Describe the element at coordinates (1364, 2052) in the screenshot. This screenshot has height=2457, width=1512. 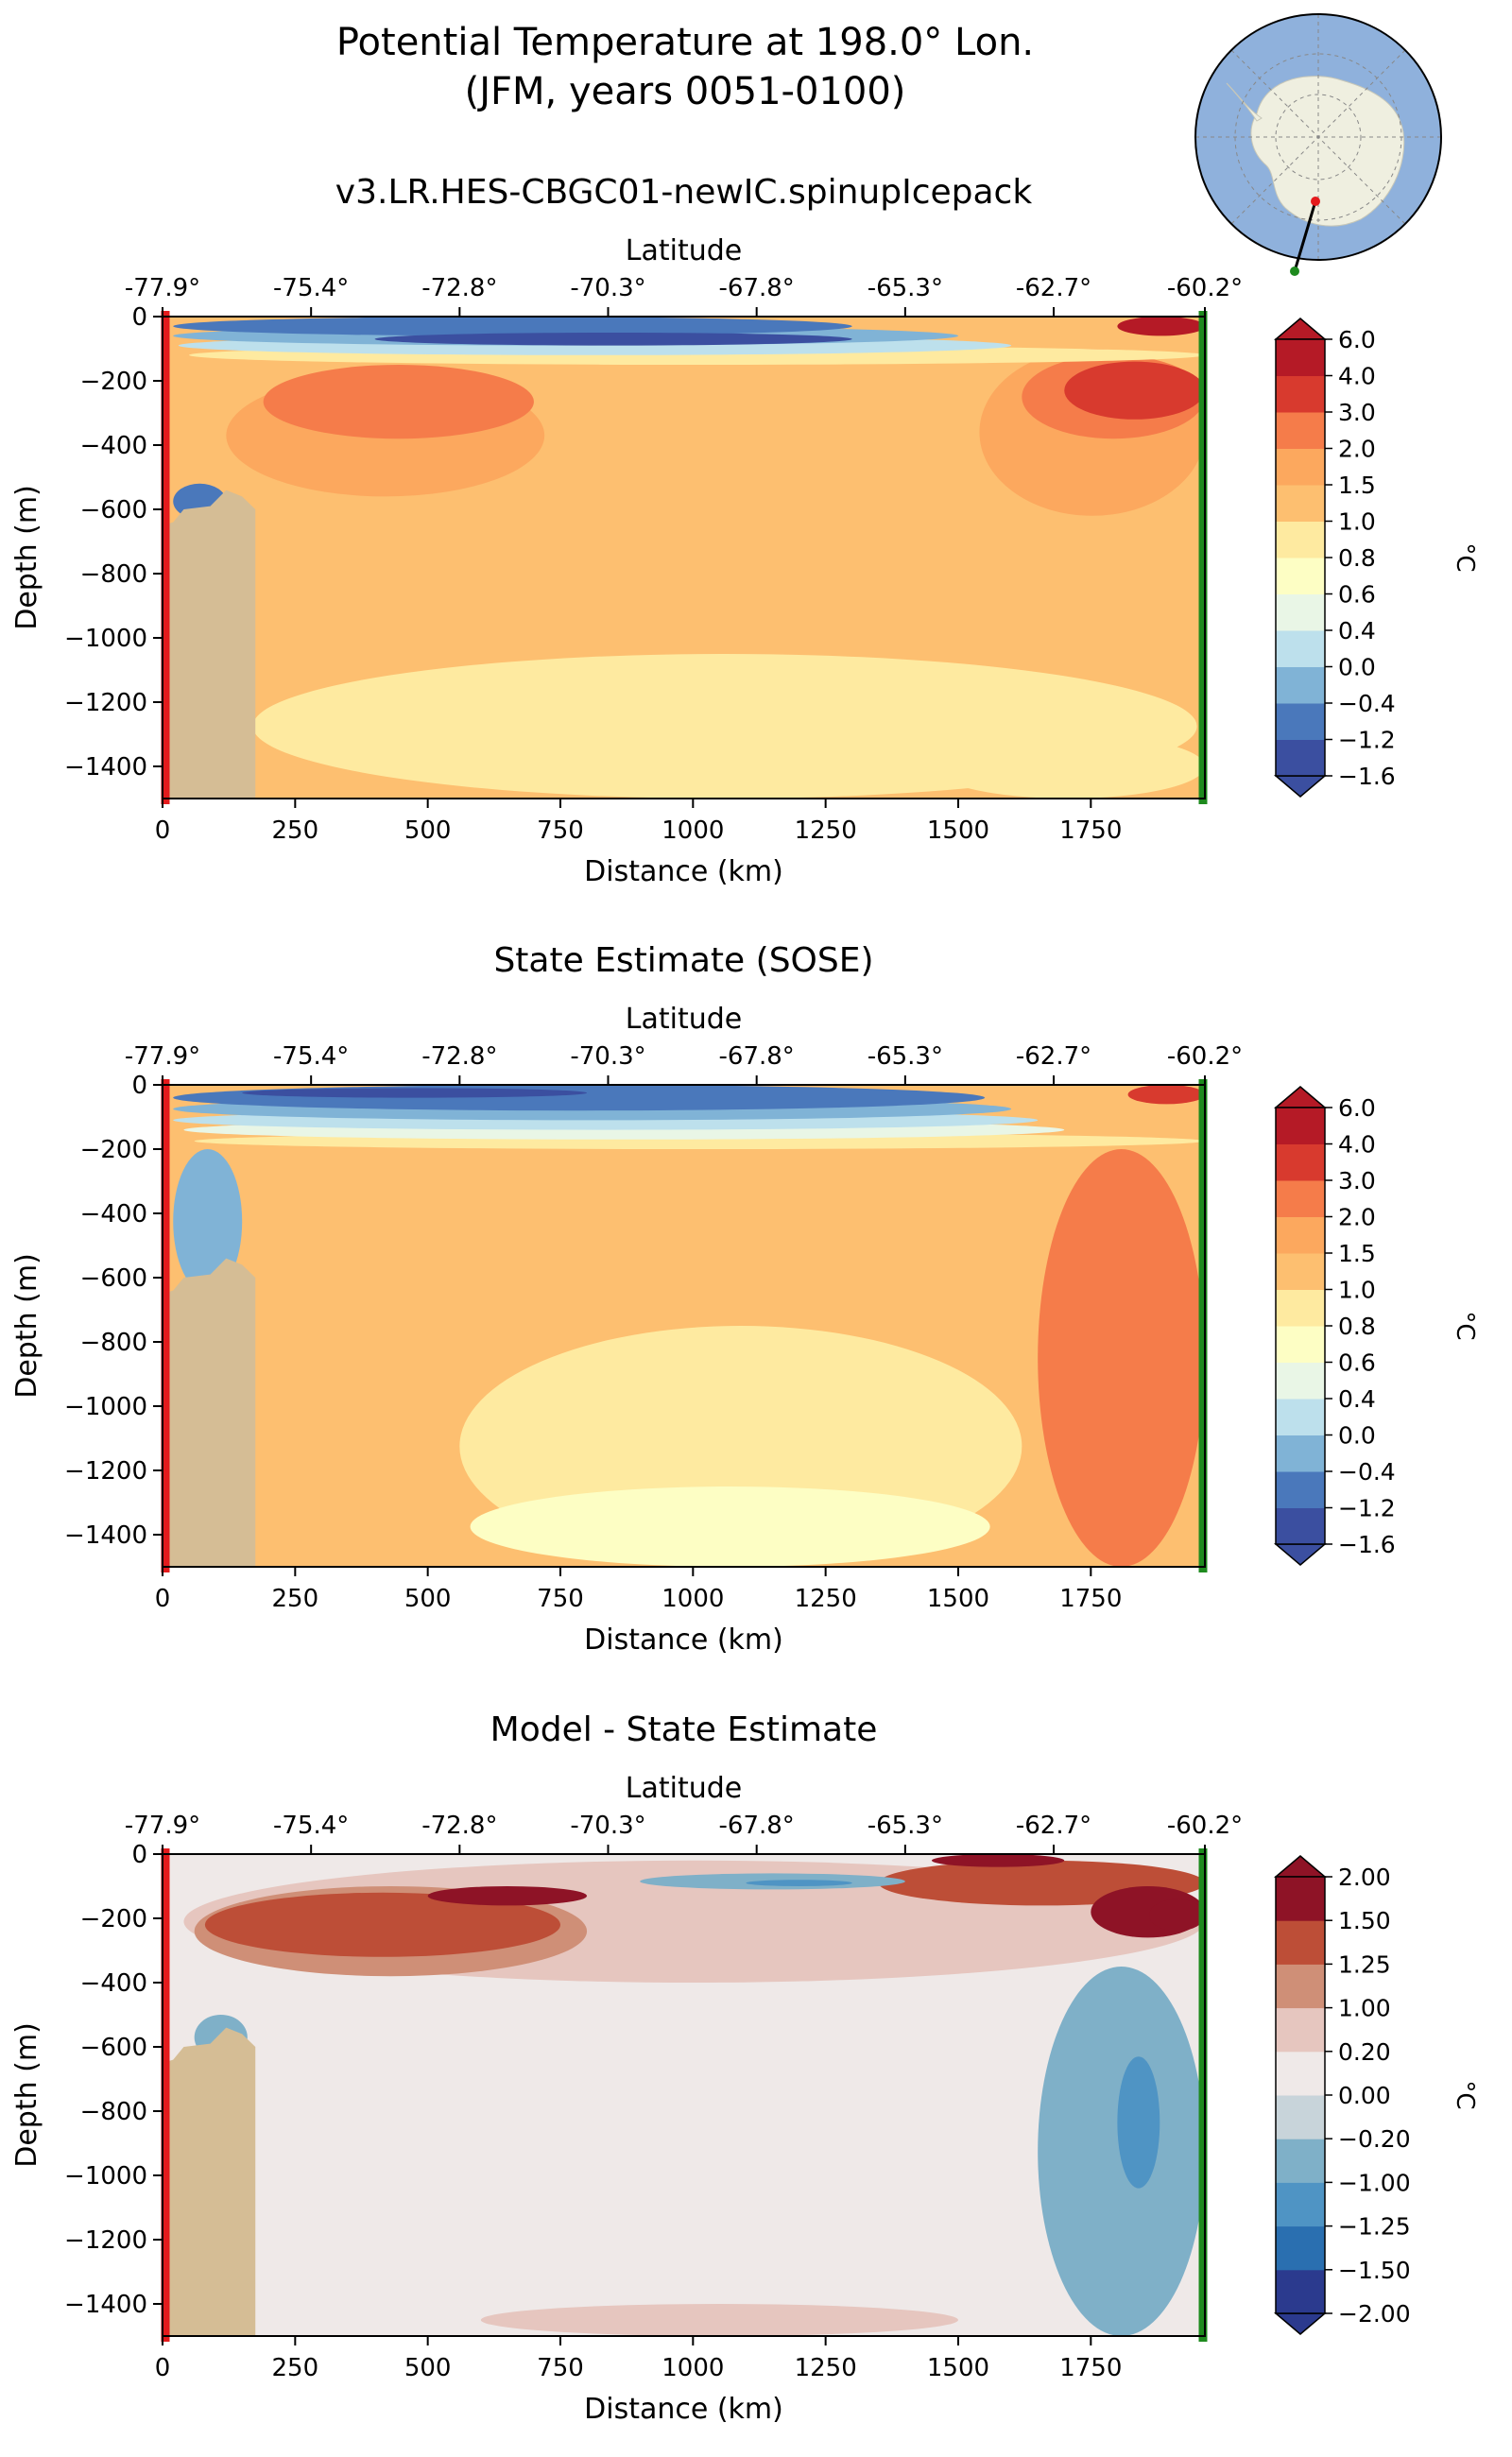
I see `colorbar-tick-label: 0.20` at that location.